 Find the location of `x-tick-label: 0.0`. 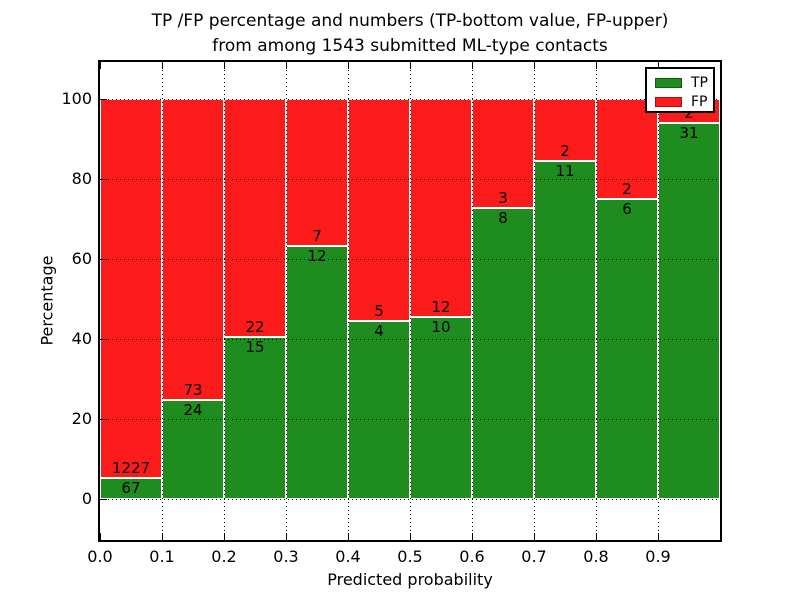

x-tick-label: 0.0 is located at coordinates (100, 556).